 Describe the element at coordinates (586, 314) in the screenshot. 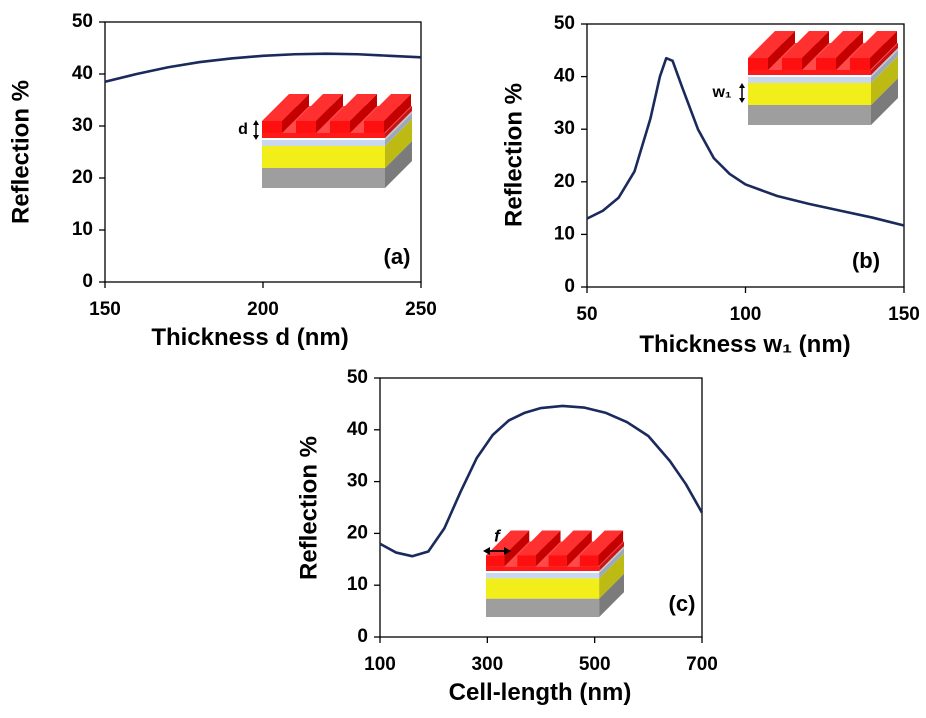

I see `x-tick-label: 50` at that location.